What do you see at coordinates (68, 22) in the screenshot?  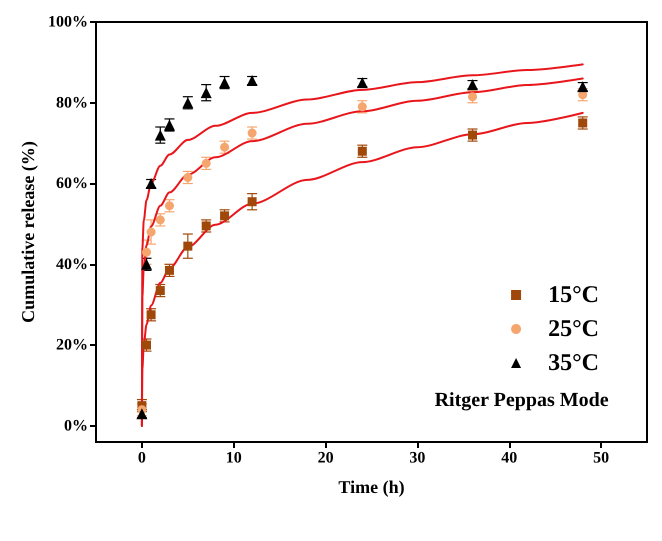 I see `y-tick-label: 100%` at bounding box center [68, 22].